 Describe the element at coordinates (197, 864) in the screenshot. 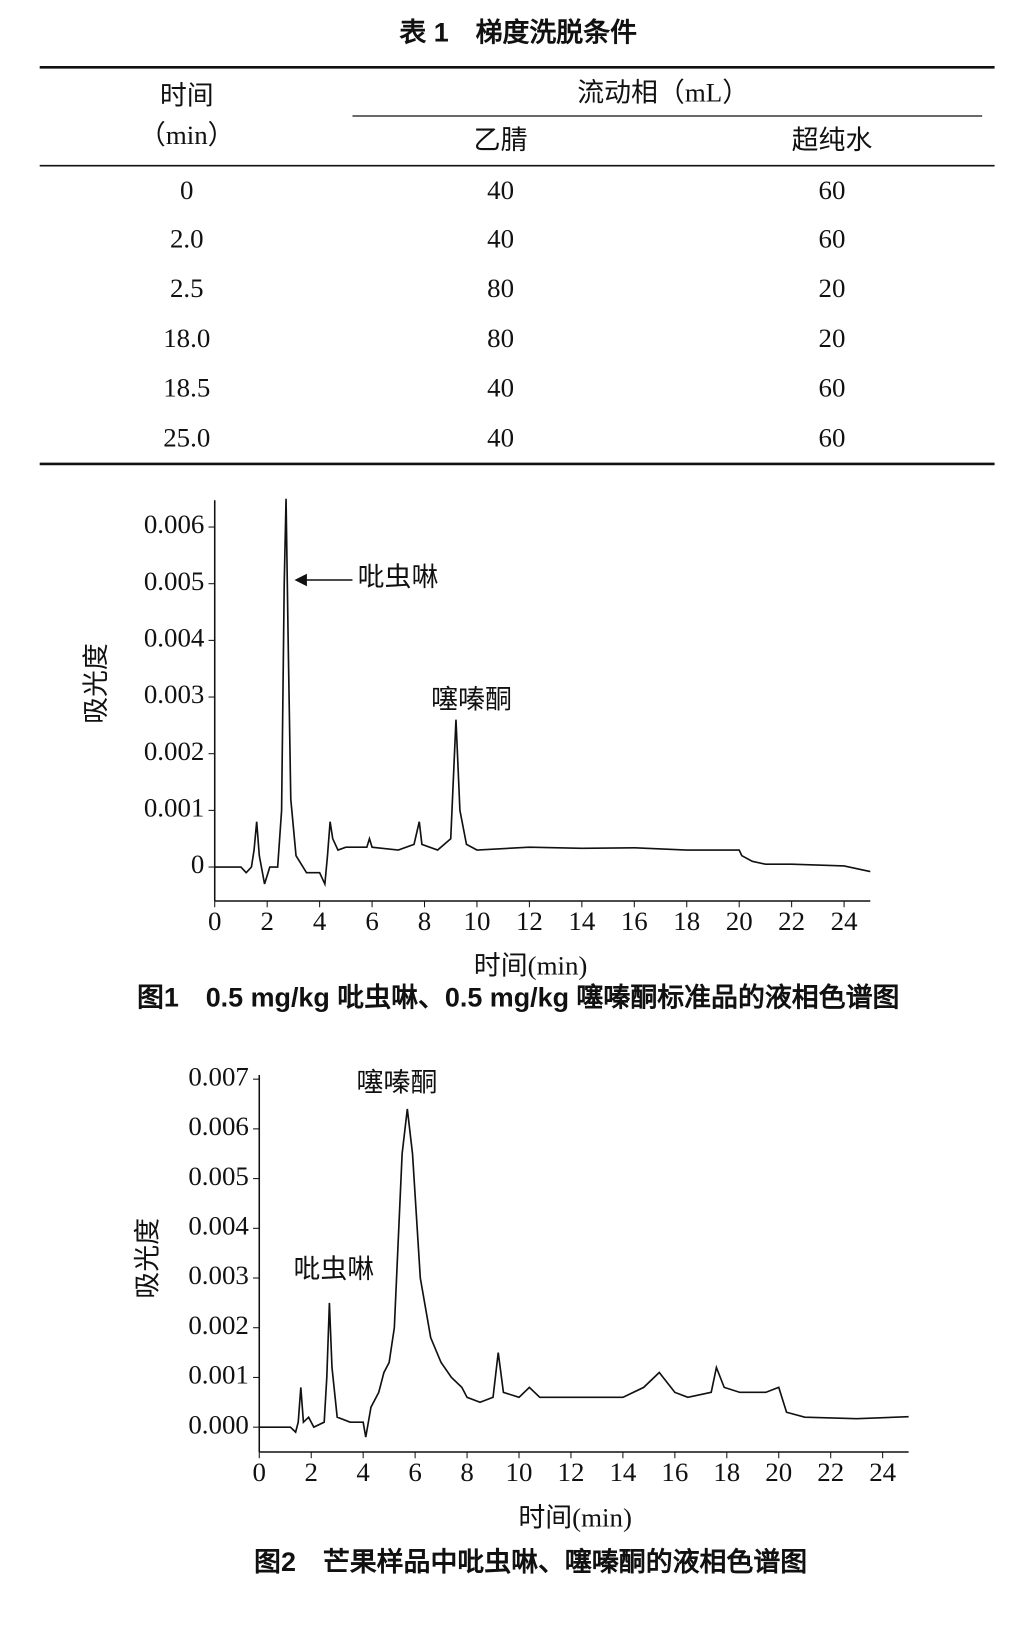

I see `y-tick-label: 0` at that location.